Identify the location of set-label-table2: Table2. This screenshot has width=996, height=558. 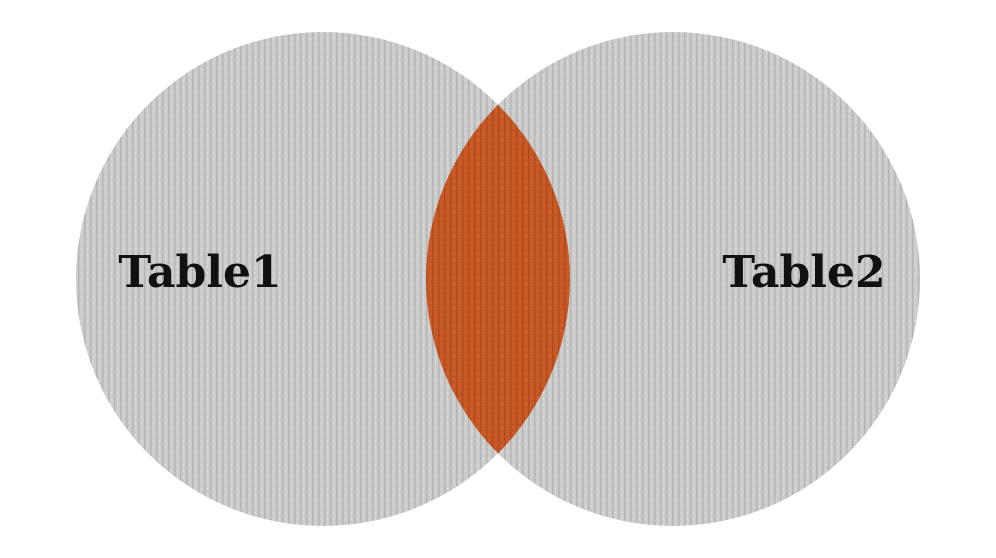
(803, 272).